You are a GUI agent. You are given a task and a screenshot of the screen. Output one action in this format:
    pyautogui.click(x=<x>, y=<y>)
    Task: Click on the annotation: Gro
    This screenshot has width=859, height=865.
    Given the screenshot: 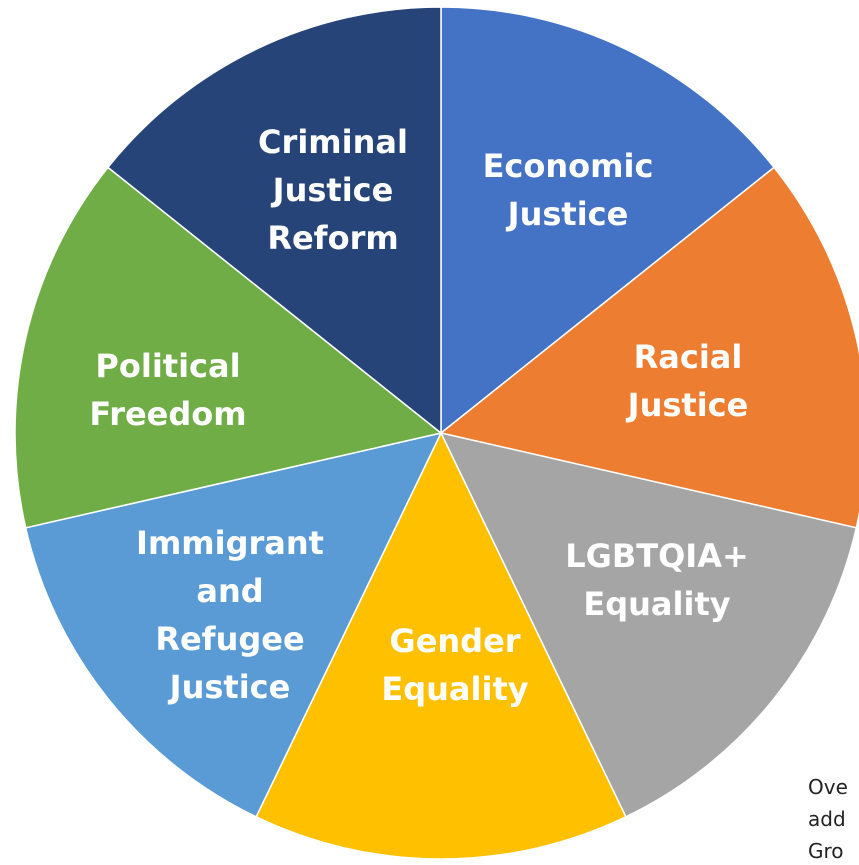 What is the action you would take?
    pyautogui.click(x=826, y=851)
    